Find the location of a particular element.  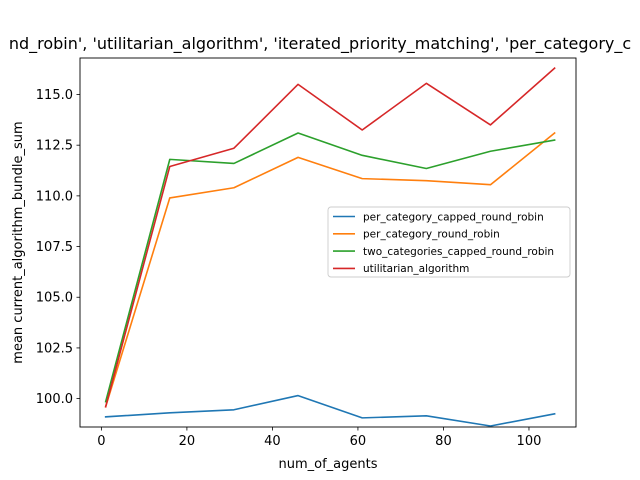

x-tick-label: 100 is located at coordinates (529, 441).